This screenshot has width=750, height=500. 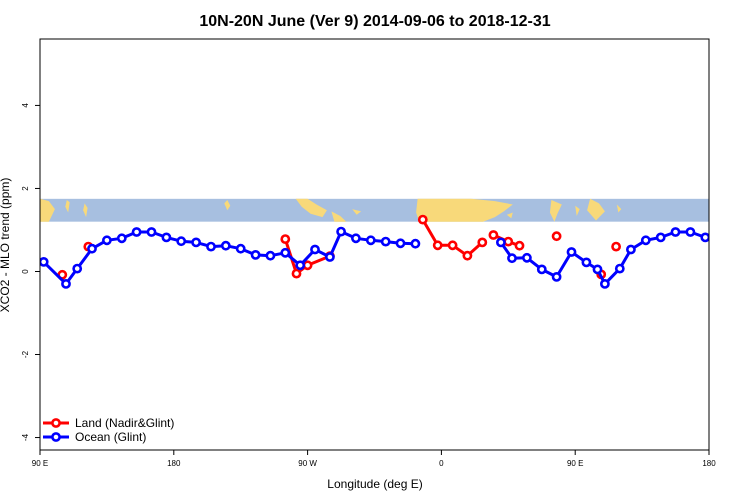 I want to click on legend-label-land: Land (Nadir&Glint), so click(x=124, y=423).